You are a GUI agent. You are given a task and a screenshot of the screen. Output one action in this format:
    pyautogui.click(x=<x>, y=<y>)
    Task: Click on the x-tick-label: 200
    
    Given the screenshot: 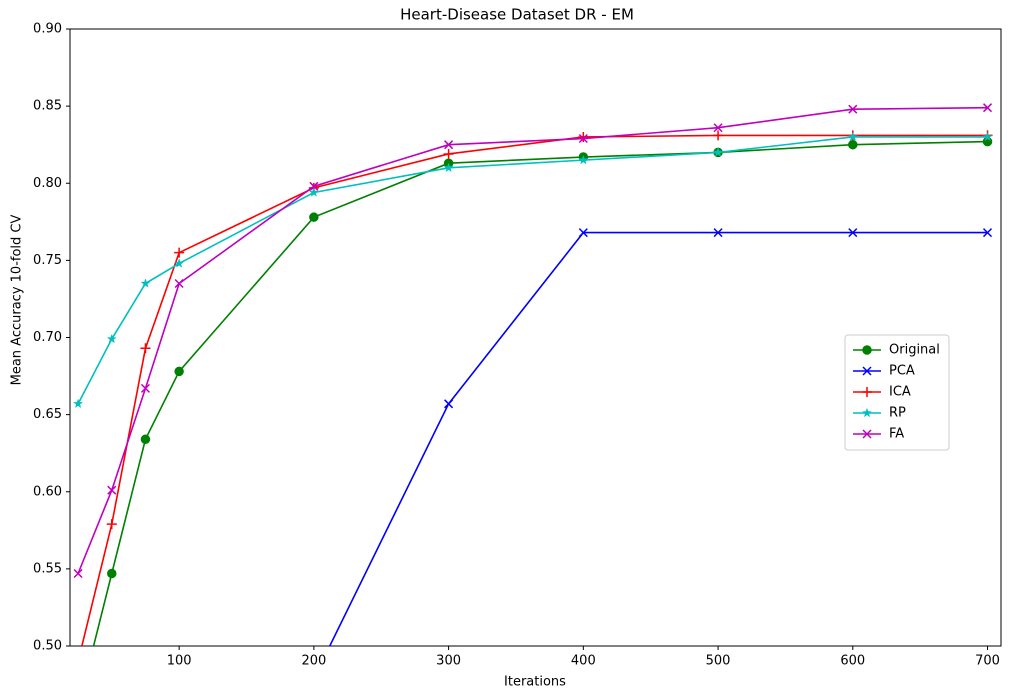 What is the action you would take?
    pyautogui.click(x=313, y=661)
    